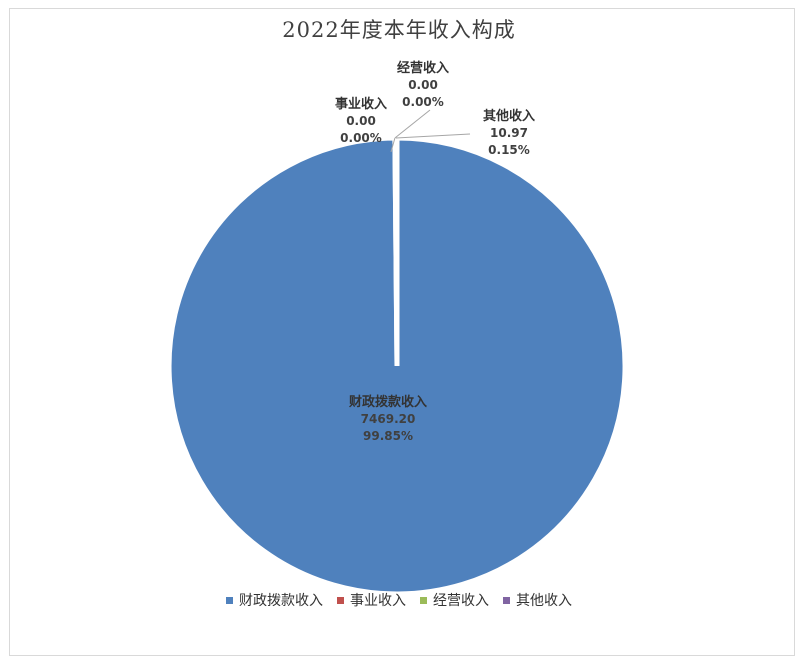 This screenshot has width=798, height=659. I want to click on chart-title: 2022年度本年收入构成, so click(399, 30).